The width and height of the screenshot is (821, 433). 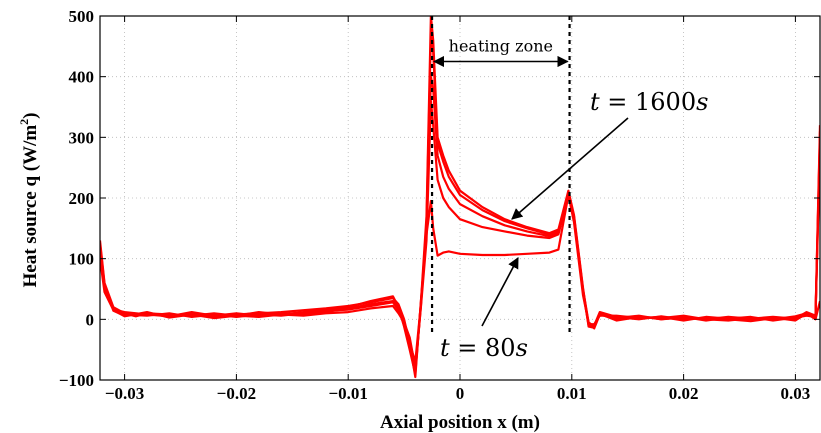 I want to click on y-tick-labels: −100 0 100 200 300 400 500, so click(x=76, y=198).